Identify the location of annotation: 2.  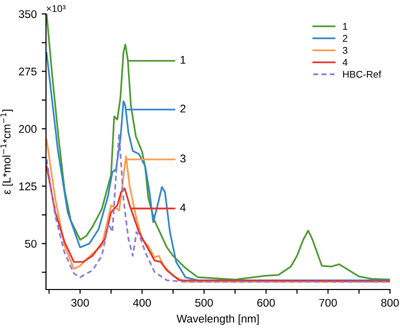
(345, 38).